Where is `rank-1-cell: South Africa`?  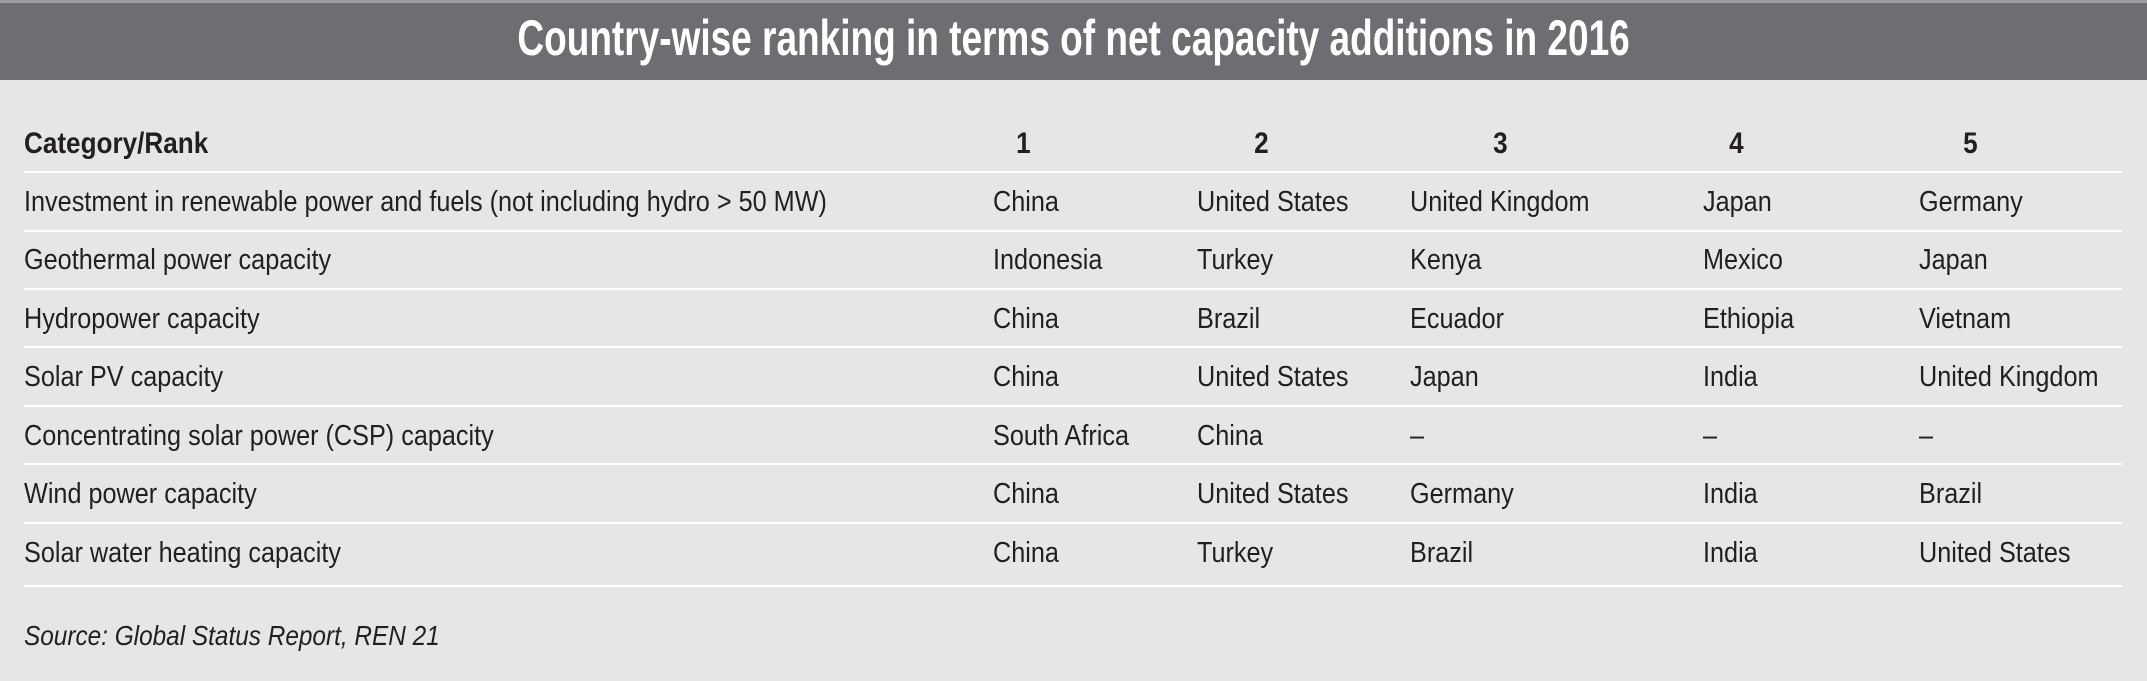 rank-1-cell: South Africa is located at coordinates (1071, 436).